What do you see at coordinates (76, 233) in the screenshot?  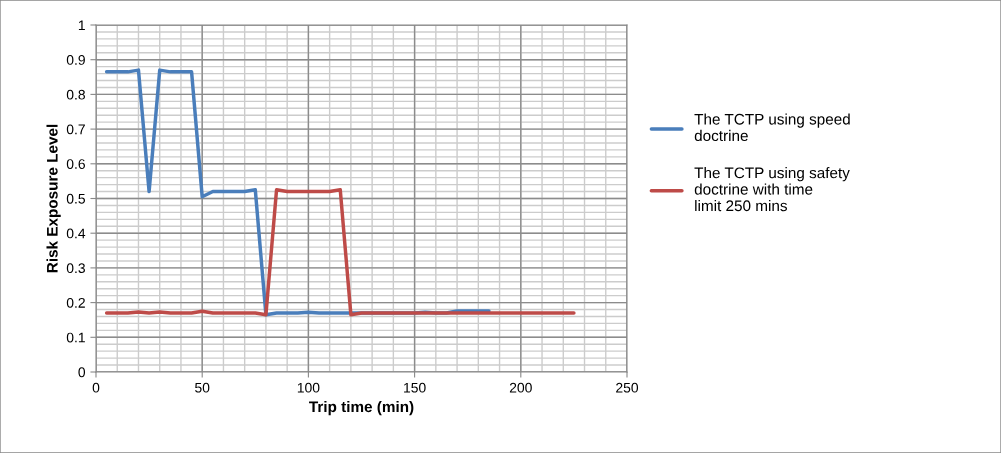 I see `y-tick-label: 0.4` at bounding box center [76, 233].